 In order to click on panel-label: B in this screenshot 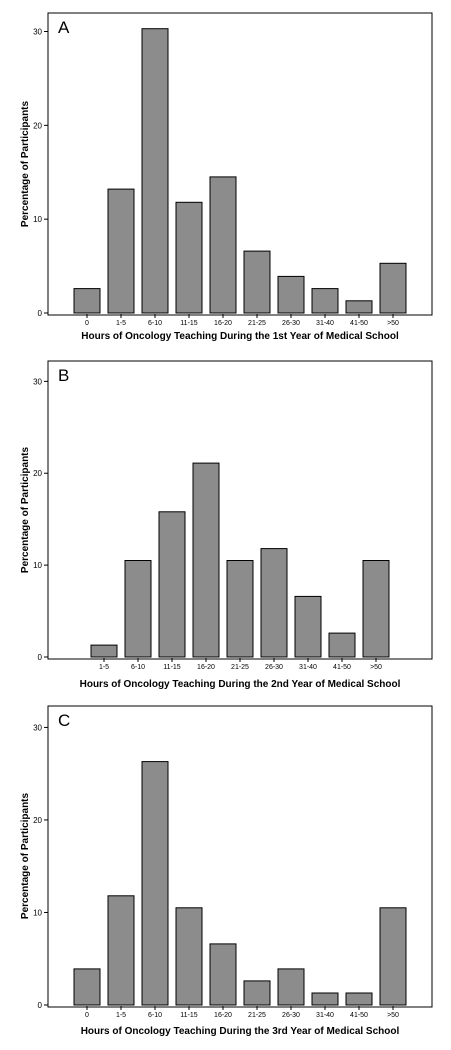, I will do `click(63, 375)`.